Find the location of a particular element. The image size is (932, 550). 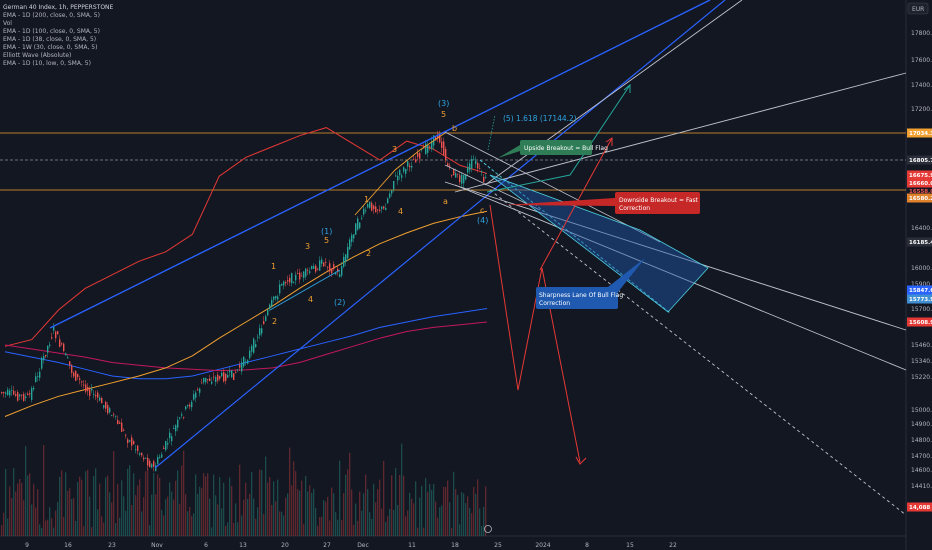

callout-sharpness-pointer is located at coordinates (626, 275).